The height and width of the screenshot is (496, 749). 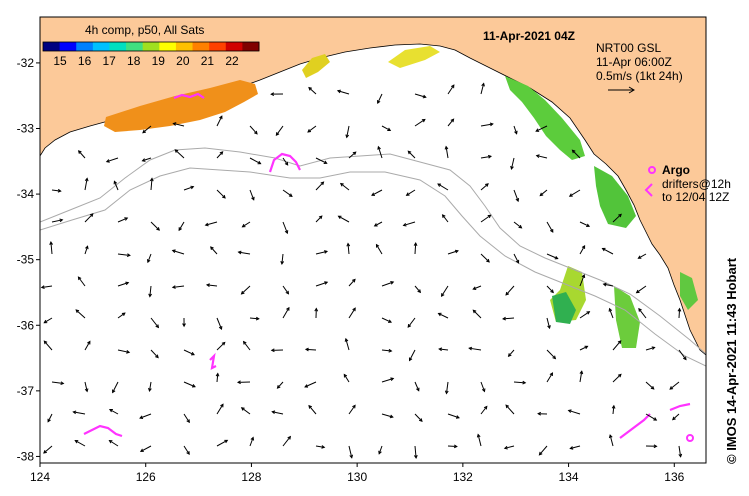 What do you see at coordinates (676, 170) in the screenshot?
I see `argo-legend-label: Argo` at bounding box center [676, 170].